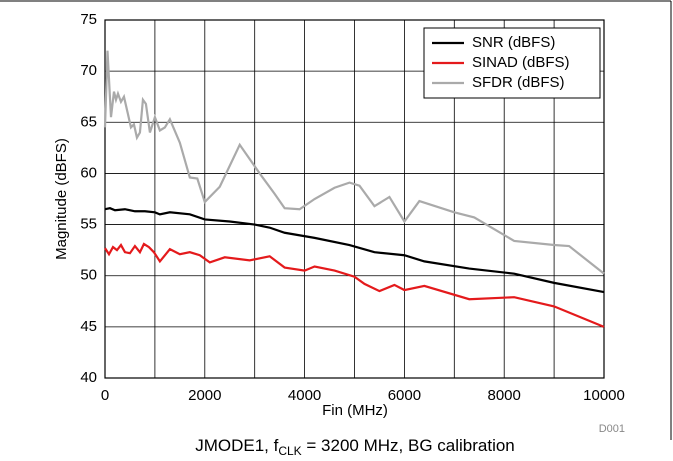 The height and width of the screenshot is (461, 673). I want to click on x-axis-label: Fin (MHz), so click(355, 410).